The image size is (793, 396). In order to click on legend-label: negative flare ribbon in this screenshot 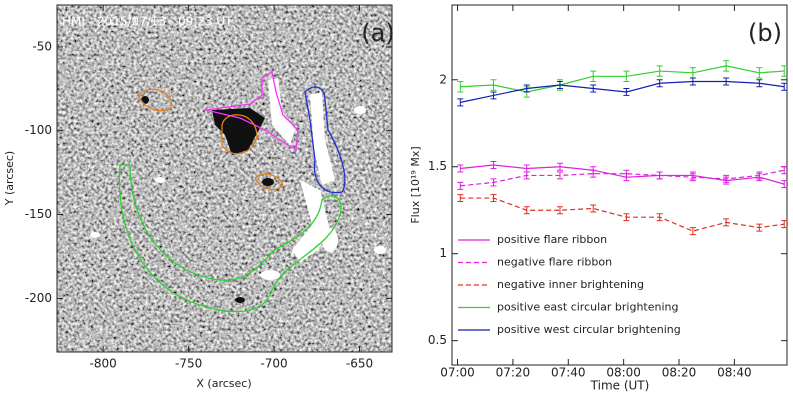, I will do `click(554, 262)`.